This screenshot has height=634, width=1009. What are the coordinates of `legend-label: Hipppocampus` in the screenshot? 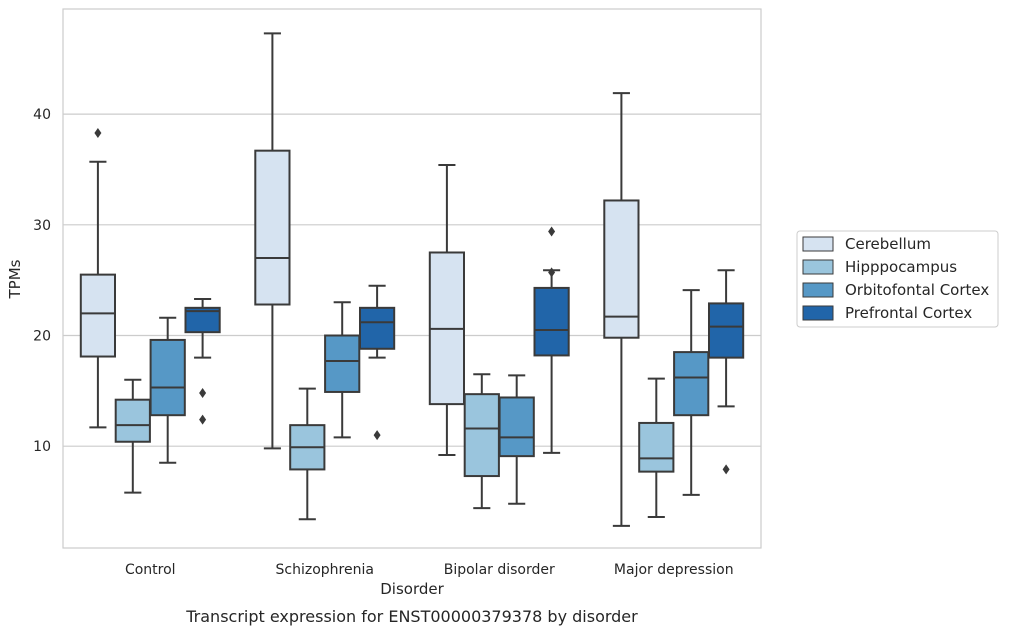 It's located at (901, 267).